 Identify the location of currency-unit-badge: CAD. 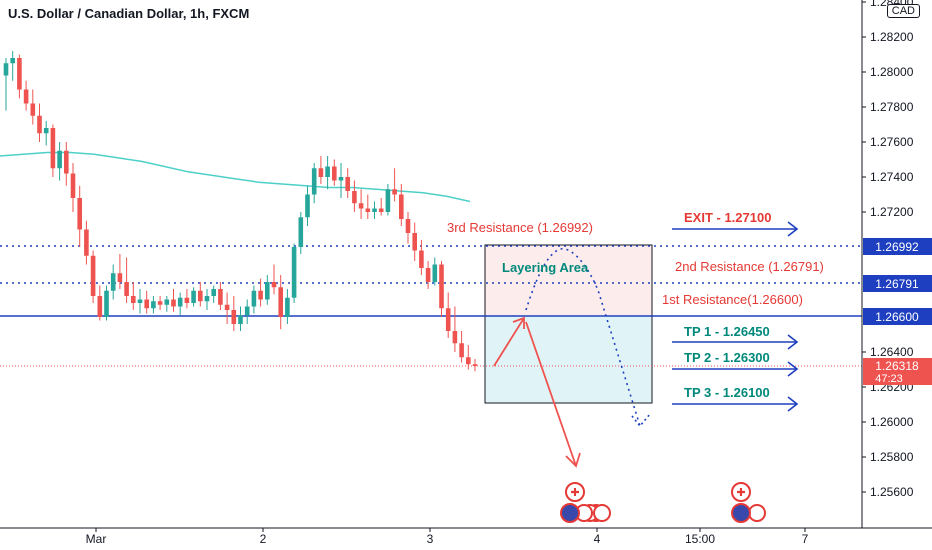
(903, 11).